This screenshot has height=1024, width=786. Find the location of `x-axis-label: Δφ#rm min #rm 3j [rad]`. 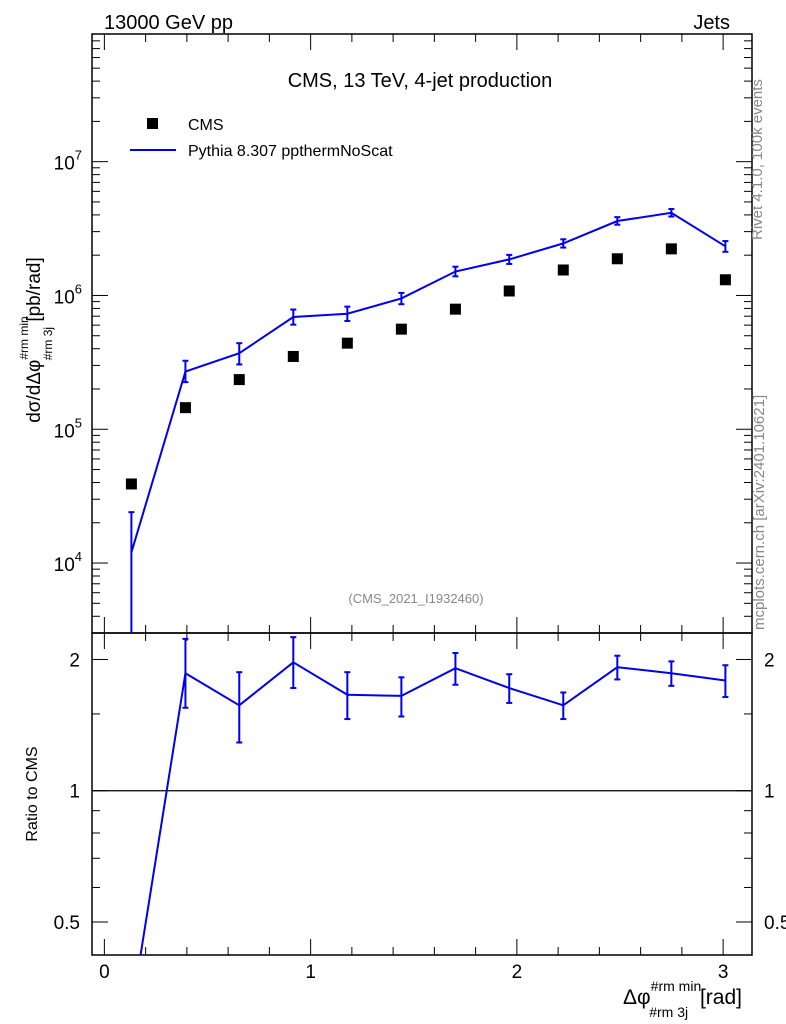

x-axis-label: Δφ#rm min #rm 3j [rad] is located at coordinates (682, 999).